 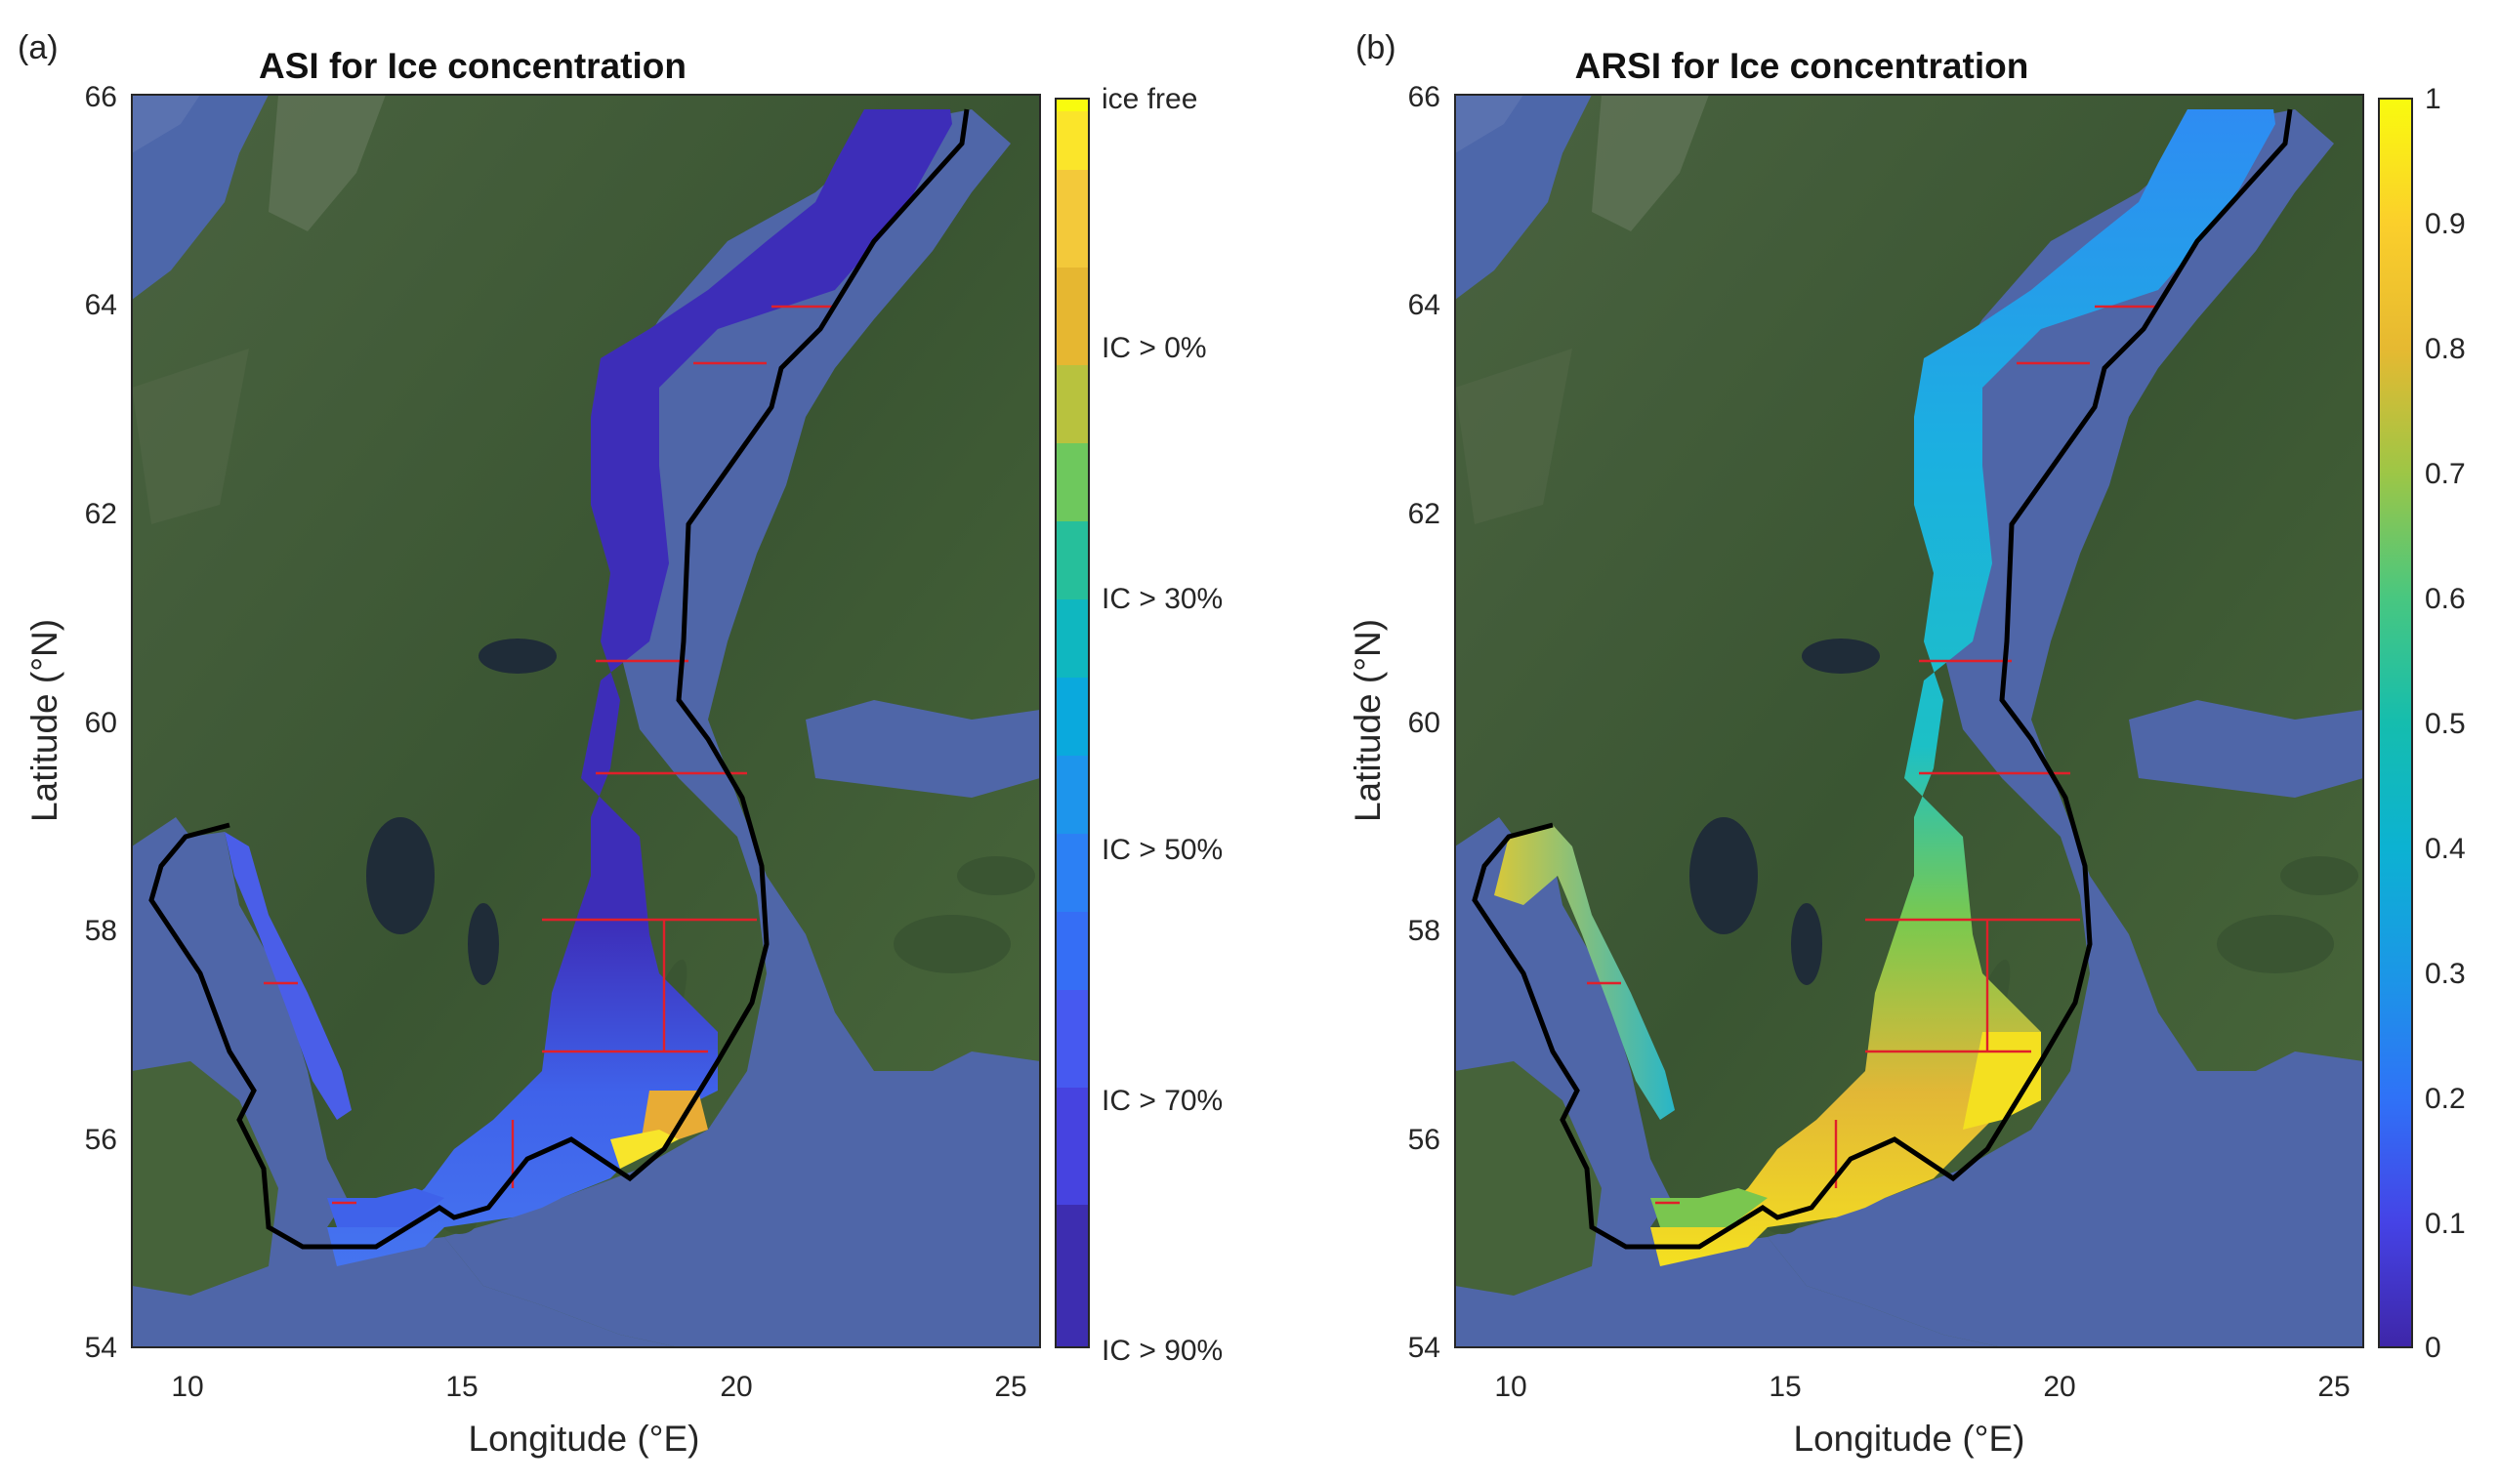 I want to click on panel-a-xtick: 20, so click(x=736, y=1387).